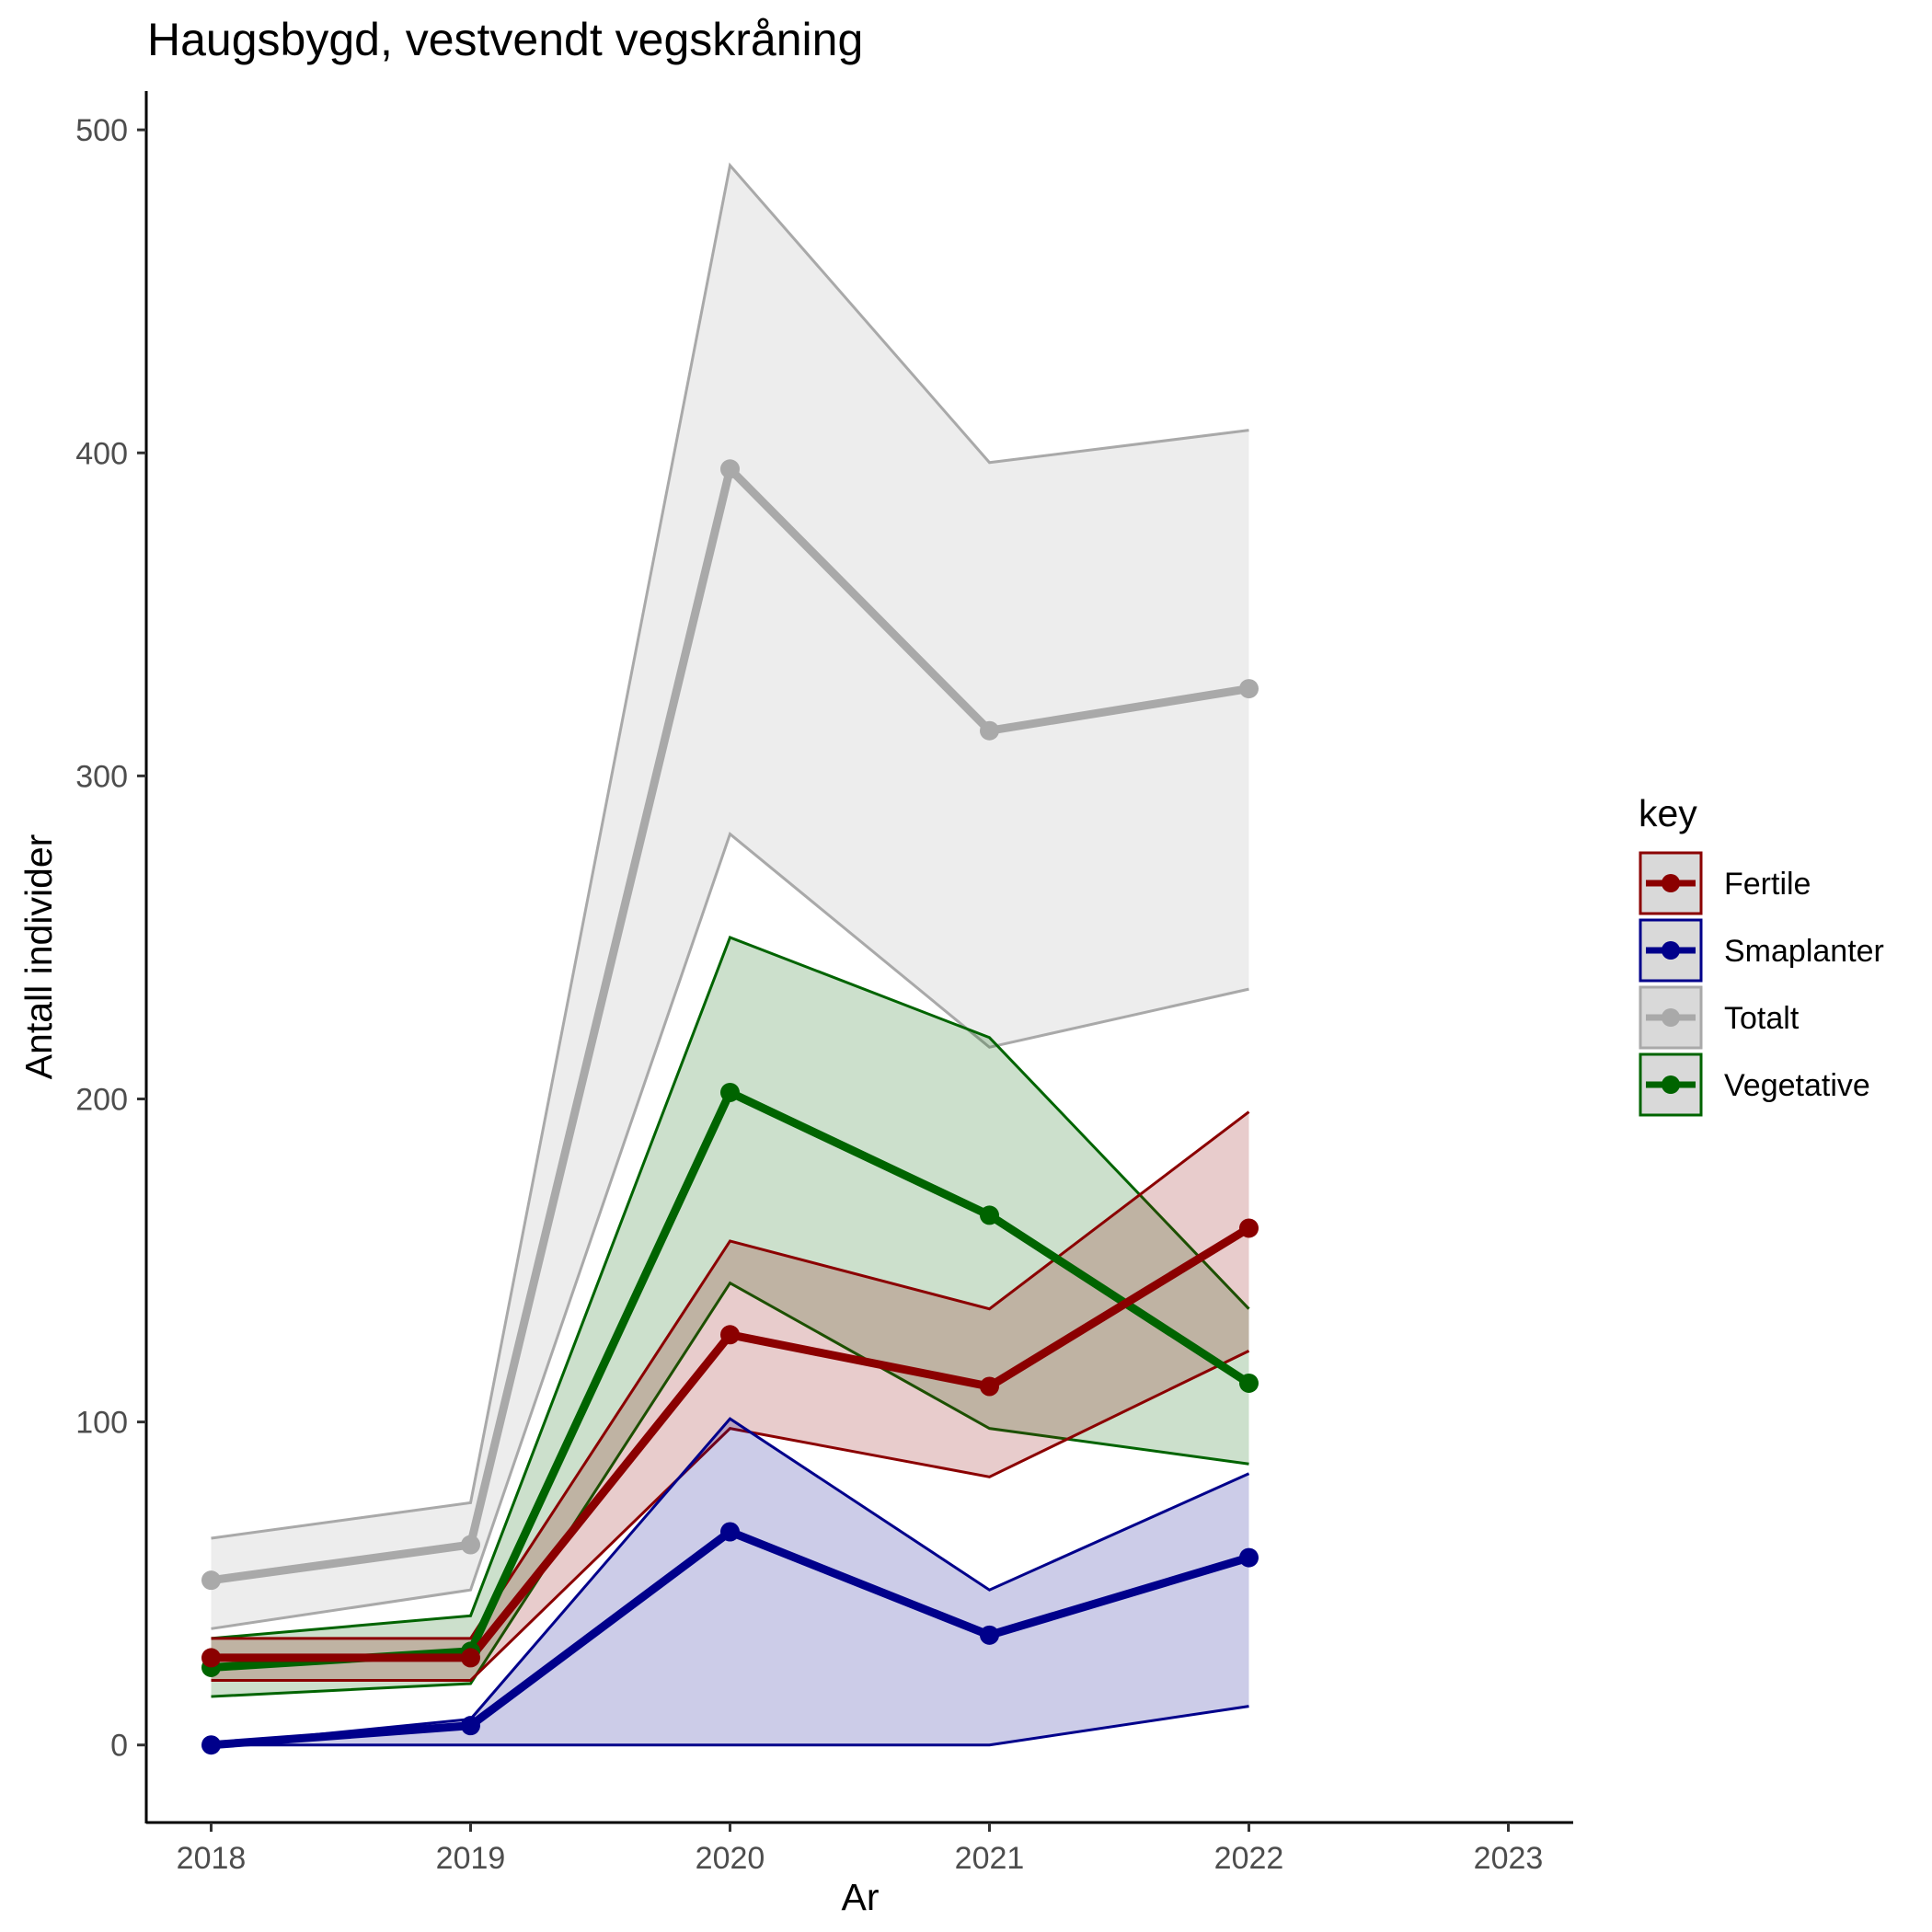 Image resolution: width=1932 pixels, height=1932 pixels. Describe the element at coordinates (38, 957) in the screenshot. I see `y-axis-title: Antall individer` at that location.